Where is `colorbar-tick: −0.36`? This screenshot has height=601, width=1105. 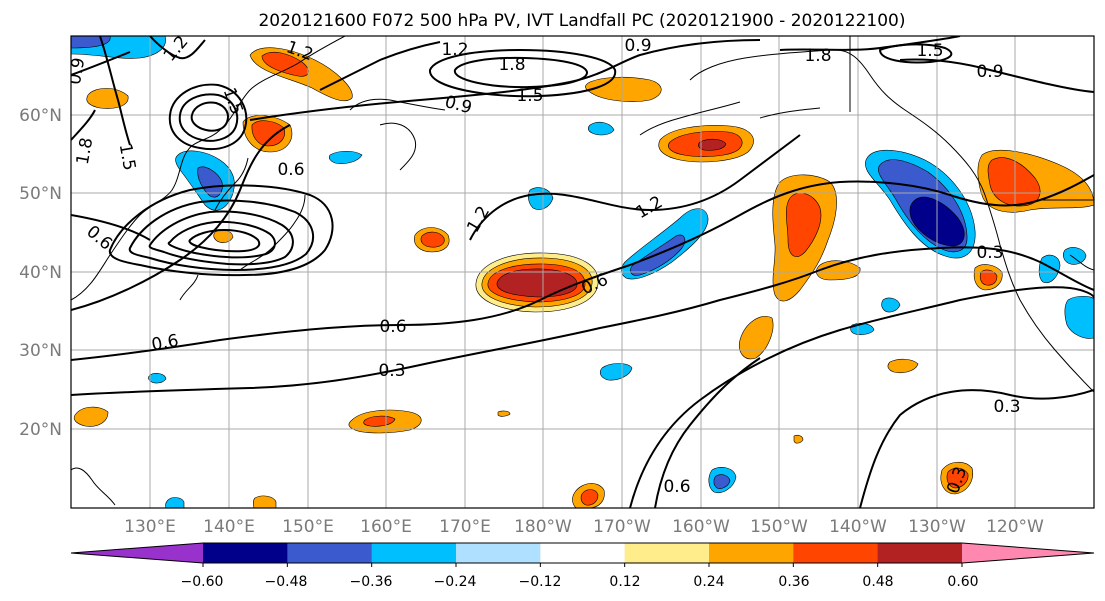
colorbar-tick: −0.36 is located at coordinates (371, 582).